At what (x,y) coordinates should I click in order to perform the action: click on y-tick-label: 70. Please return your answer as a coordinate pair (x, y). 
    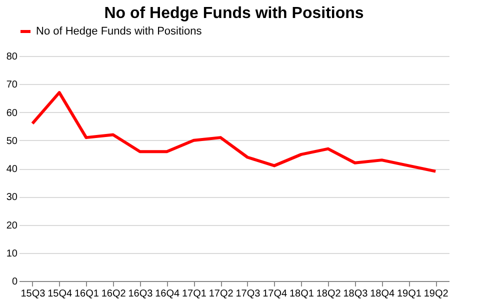
    Looking at the image, I should click on (12, 85).